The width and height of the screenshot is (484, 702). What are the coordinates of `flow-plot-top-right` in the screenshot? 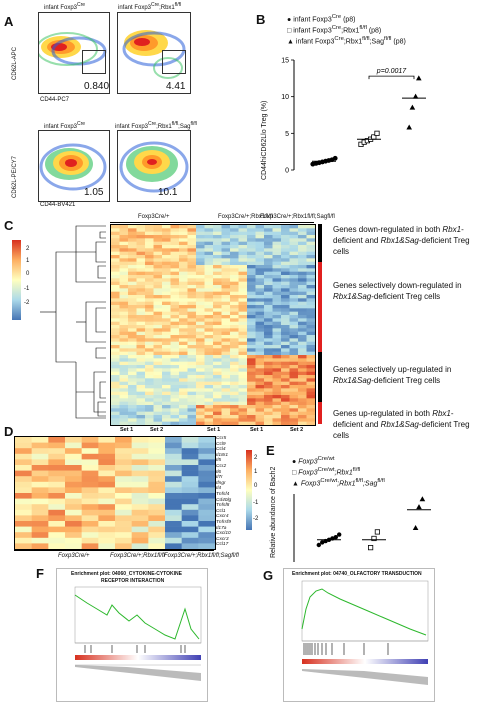 It's located at (154, 53).